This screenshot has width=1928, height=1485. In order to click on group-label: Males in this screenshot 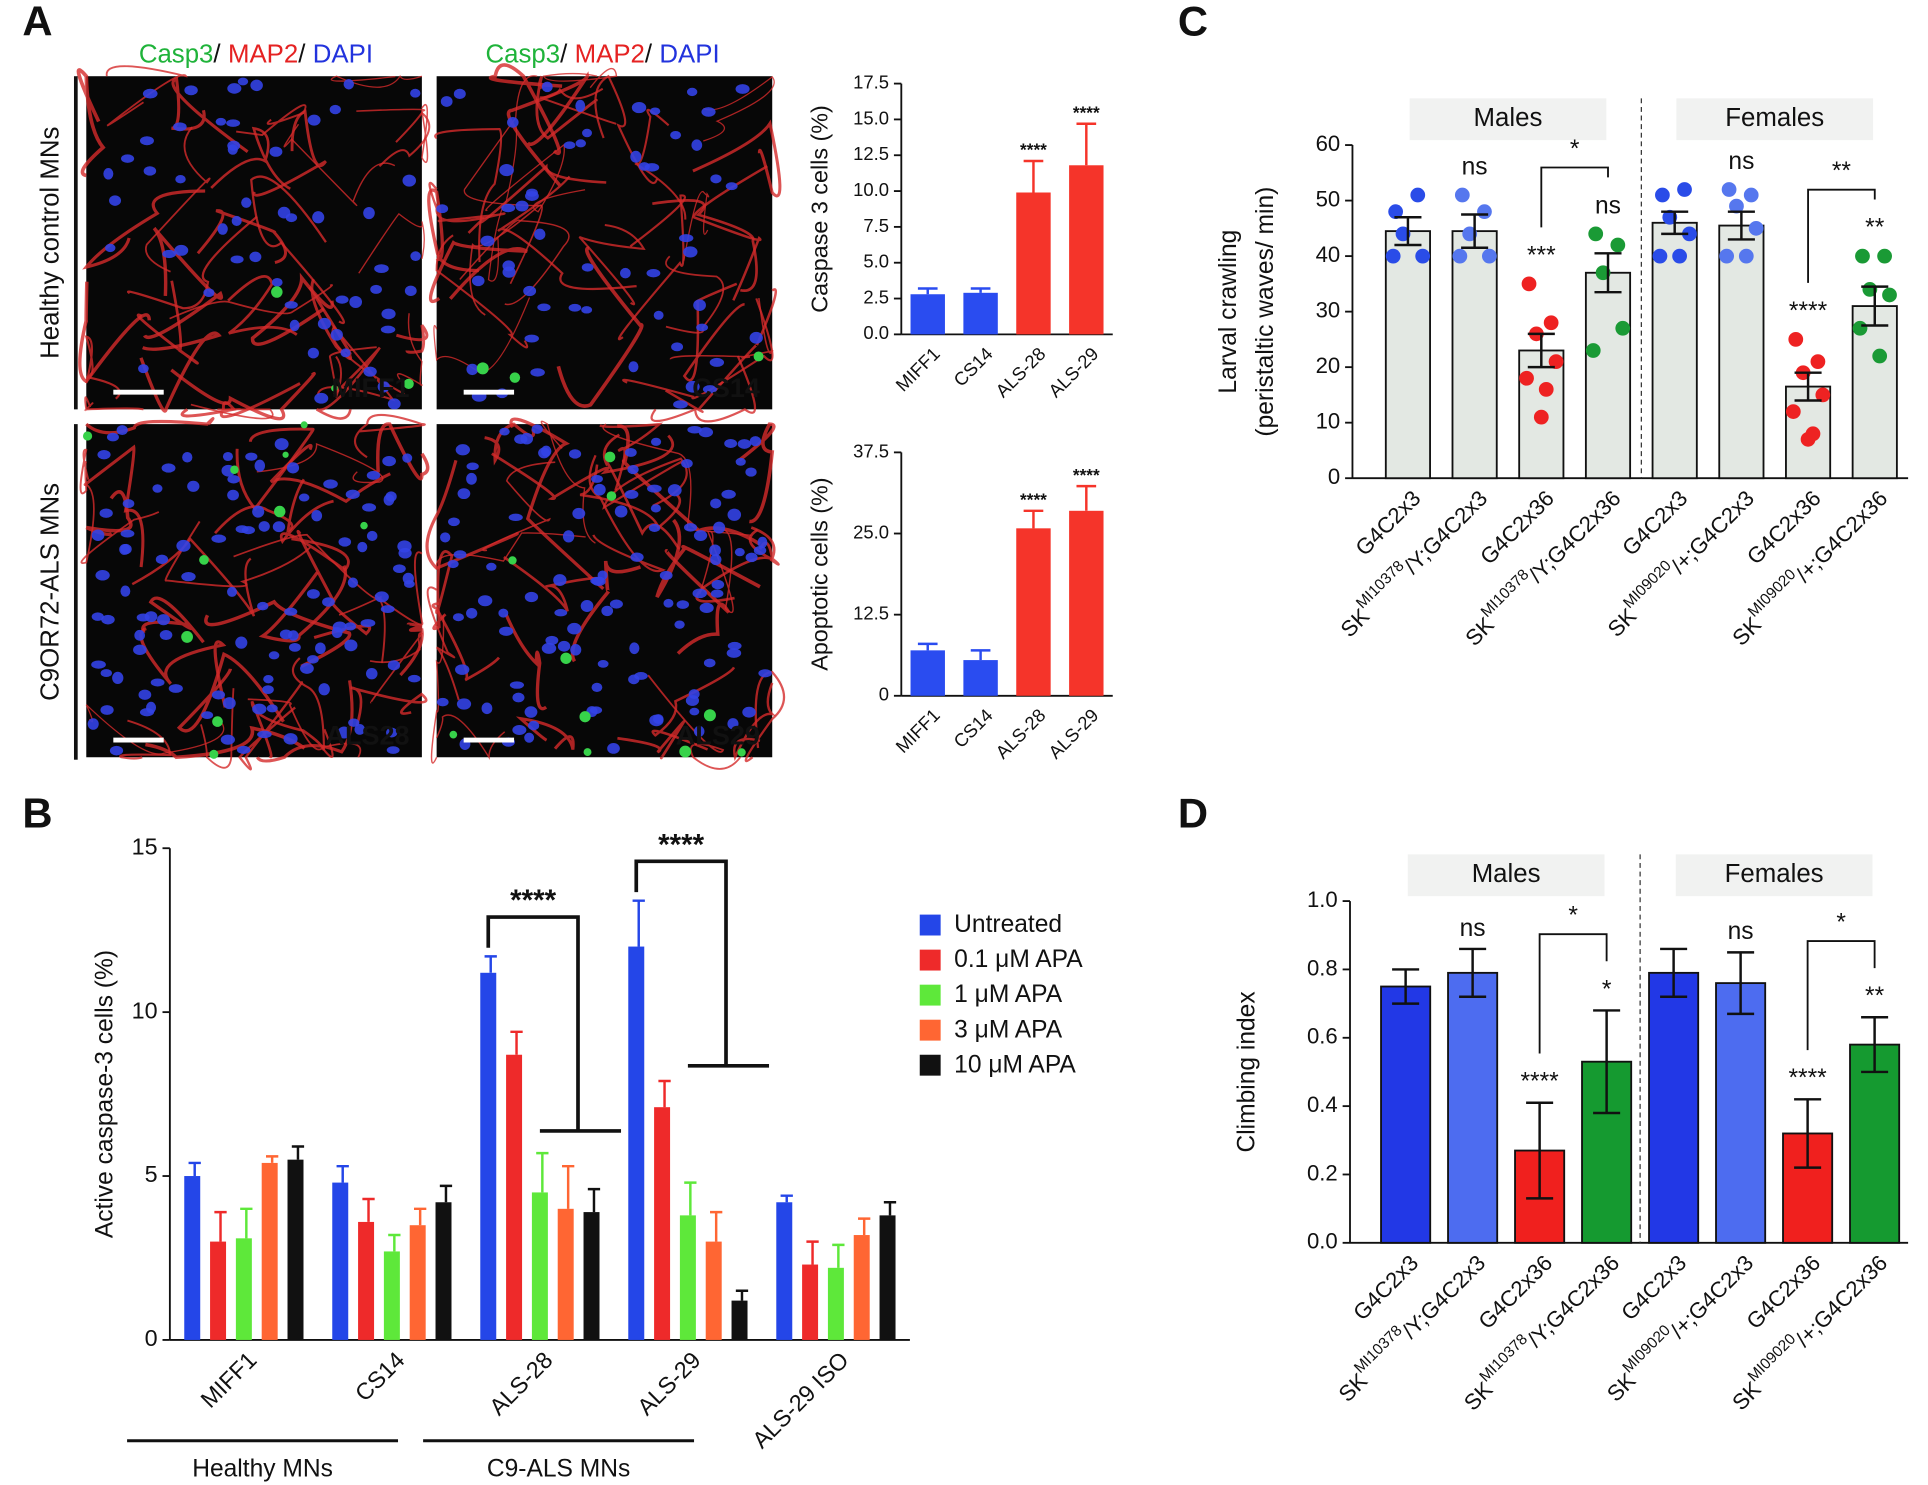, I will do `click(1508, 118)`.